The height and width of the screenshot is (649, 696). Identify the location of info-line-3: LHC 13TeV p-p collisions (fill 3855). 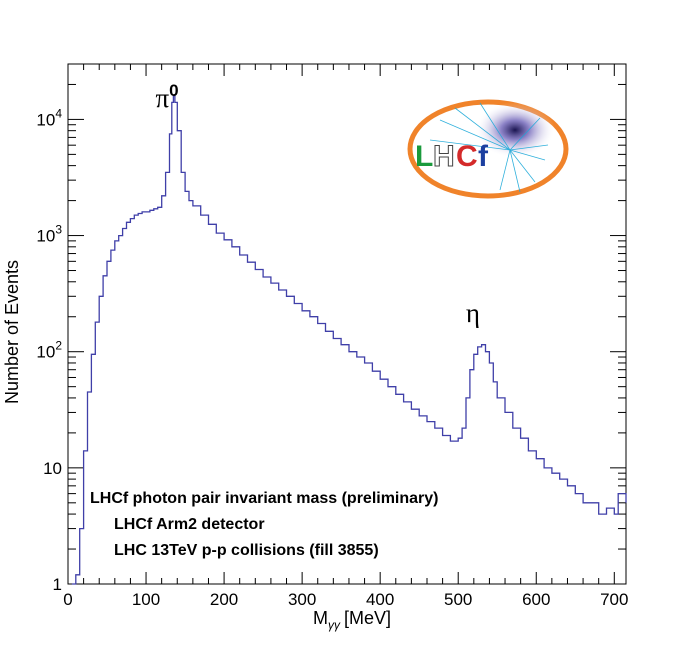
(246, 550).